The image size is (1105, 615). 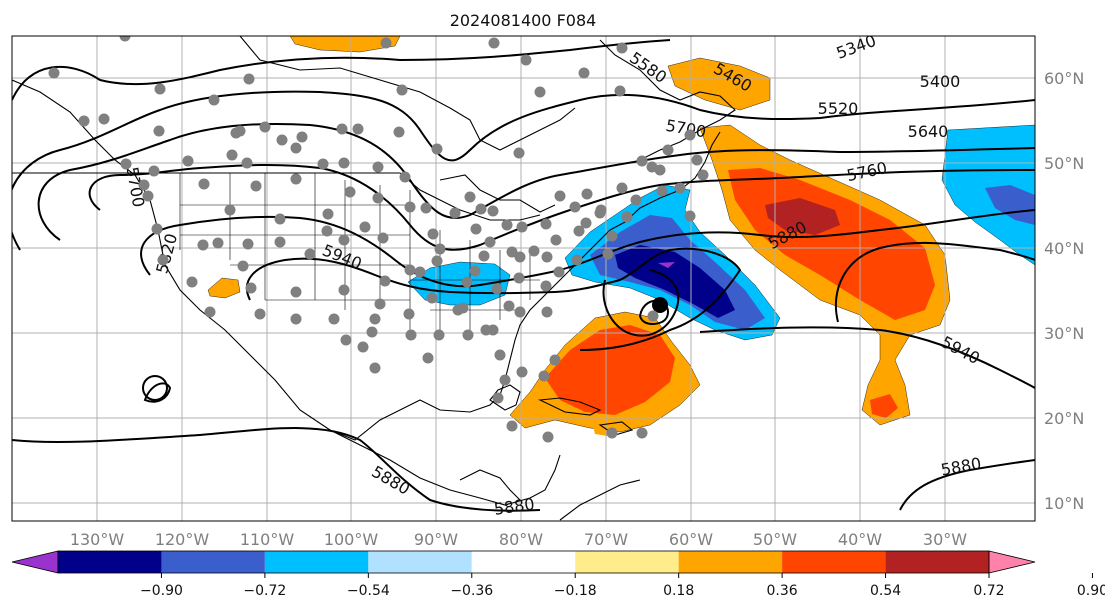 What do you see at coordinates (1064, 418) in the screenshot?
I see `lat-label: 20°N` at bounding box center [1064, 418].